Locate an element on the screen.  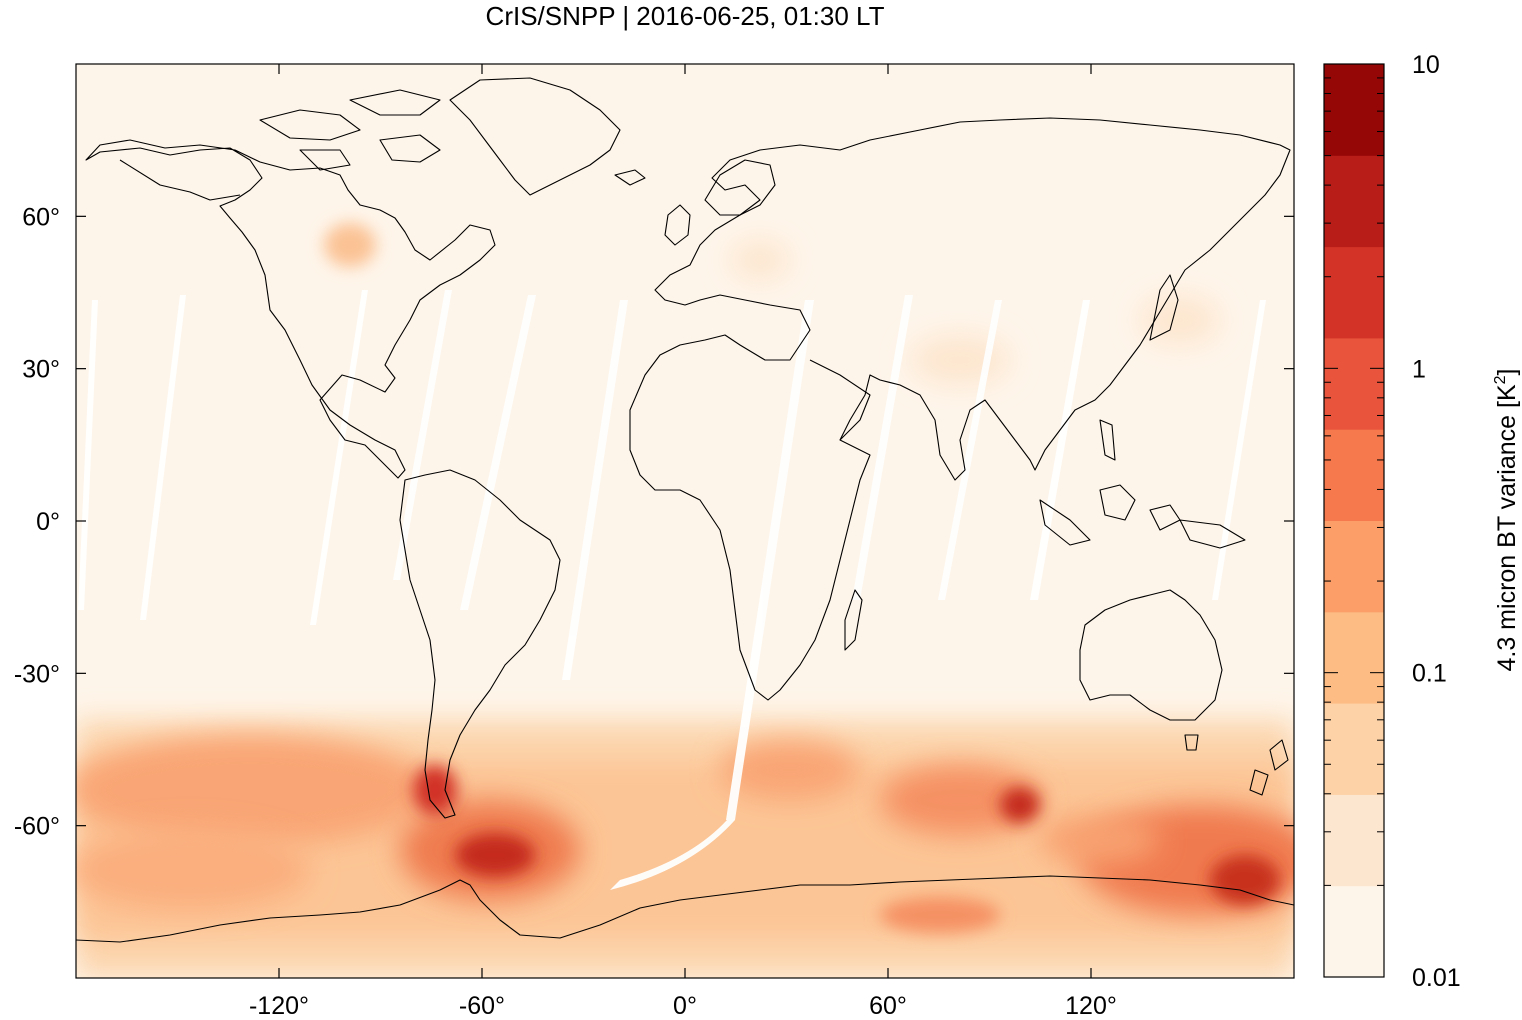
lat-tick-label: -60° is located at coordinates (37, 827).